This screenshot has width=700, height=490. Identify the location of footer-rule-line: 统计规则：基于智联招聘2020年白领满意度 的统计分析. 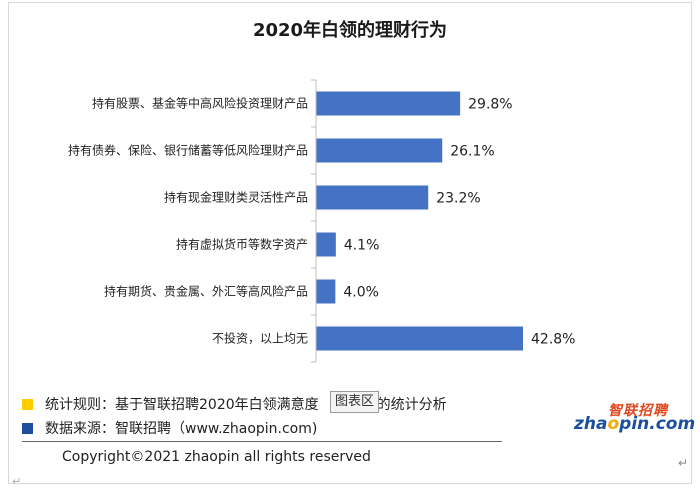
(234, 404).